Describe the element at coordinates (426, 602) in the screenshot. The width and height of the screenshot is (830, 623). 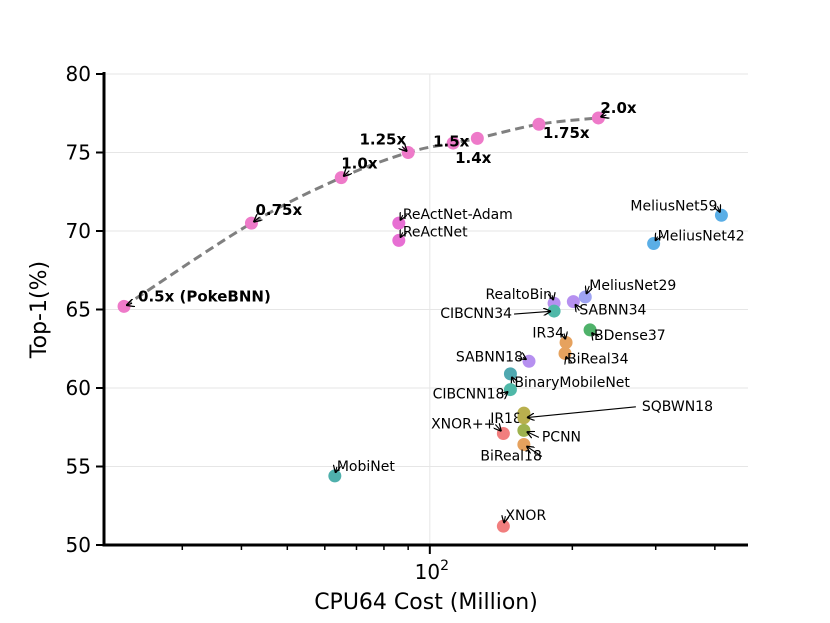
I see `x-axis-label: CPU64 Cost (Million)` at that location.